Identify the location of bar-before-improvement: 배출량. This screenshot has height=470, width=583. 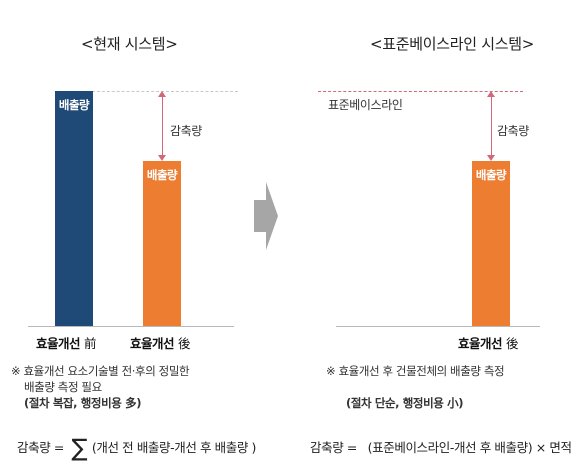
(74, 208).